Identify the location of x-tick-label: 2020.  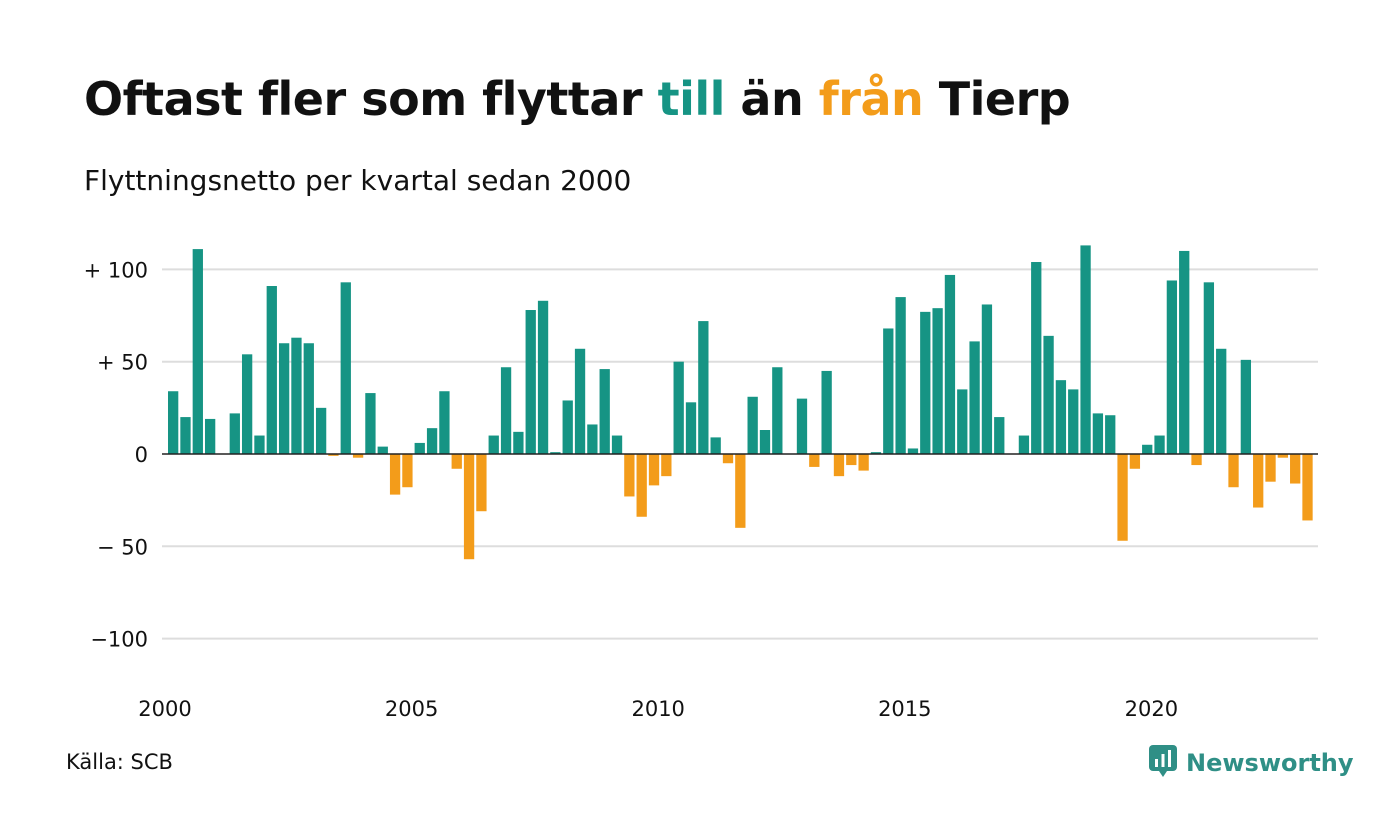
(1151, 709).